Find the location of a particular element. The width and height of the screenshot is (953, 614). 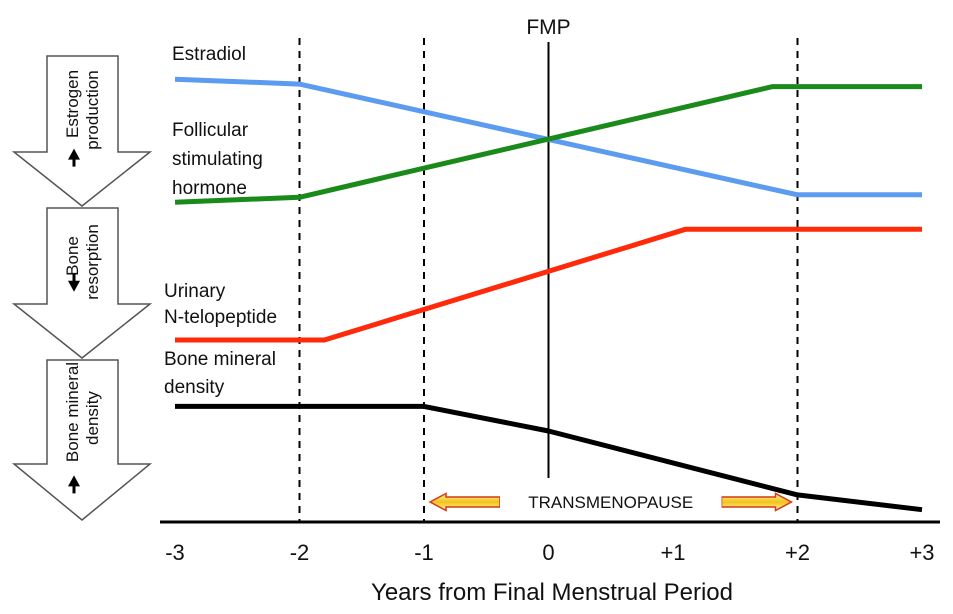

fsh-label-line: stimulating is located at coordinates (217, 159).